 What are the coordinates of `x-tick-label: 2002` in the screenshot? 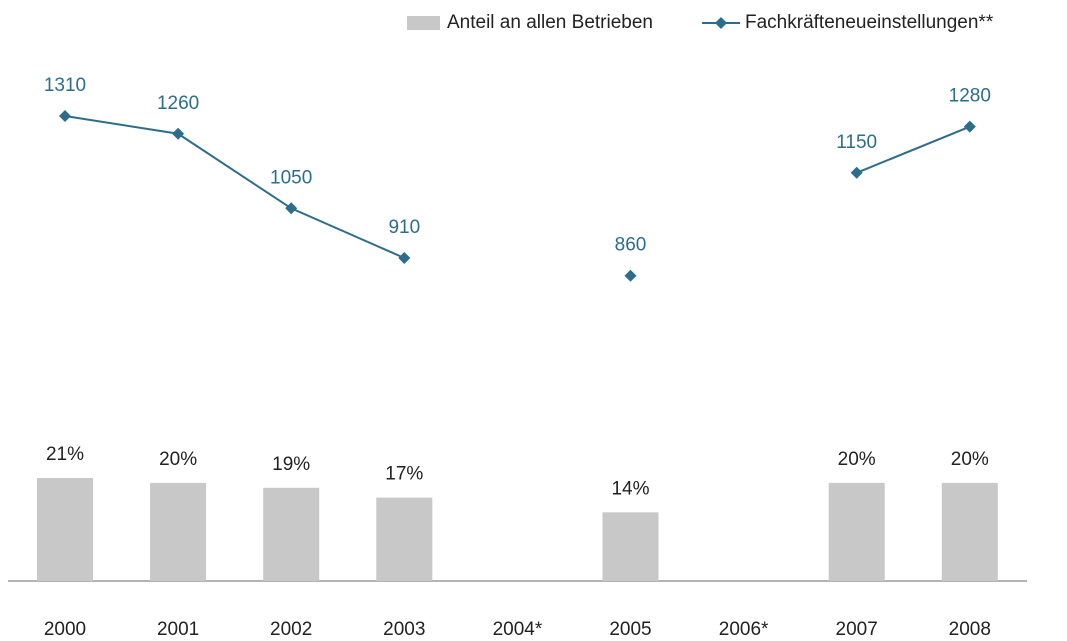 It's located at (291, 629).